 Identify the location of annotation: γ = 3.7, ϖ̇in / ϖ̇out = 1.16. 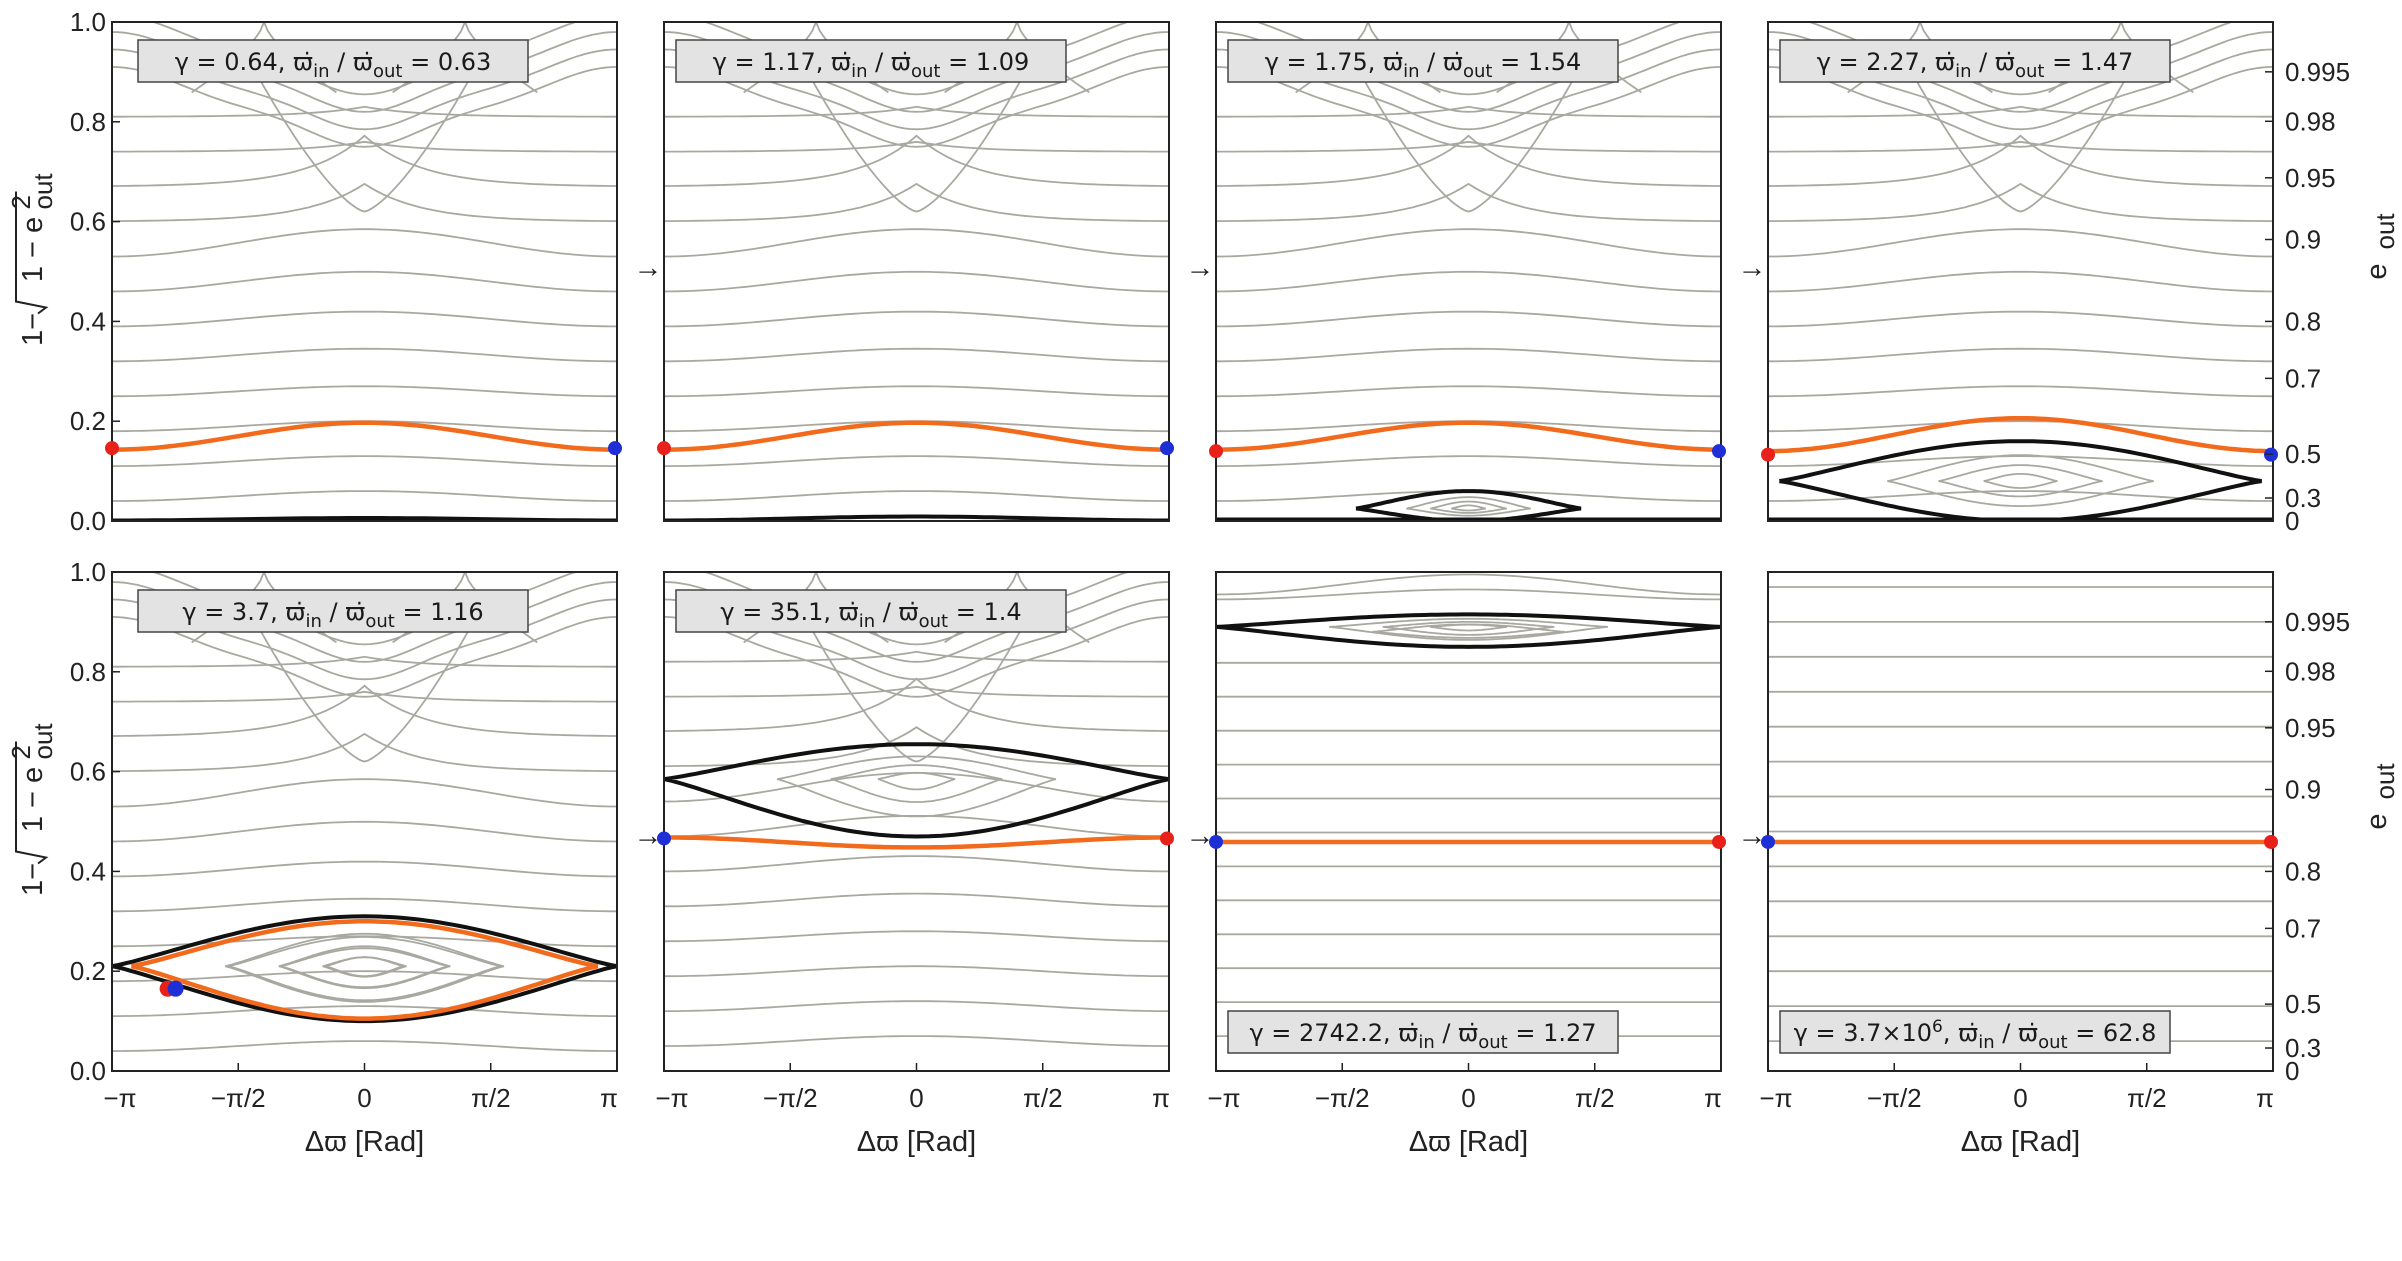
(333, 611).